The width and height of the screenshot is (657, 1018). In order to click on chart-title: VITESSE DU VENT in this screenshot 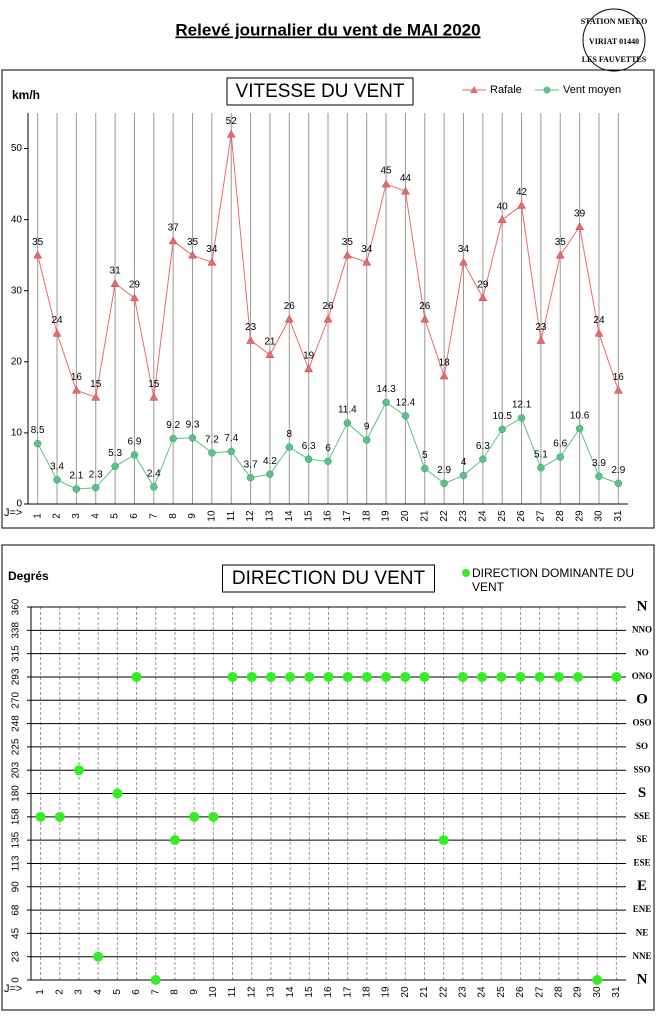, I will do `click(320, 91)`.